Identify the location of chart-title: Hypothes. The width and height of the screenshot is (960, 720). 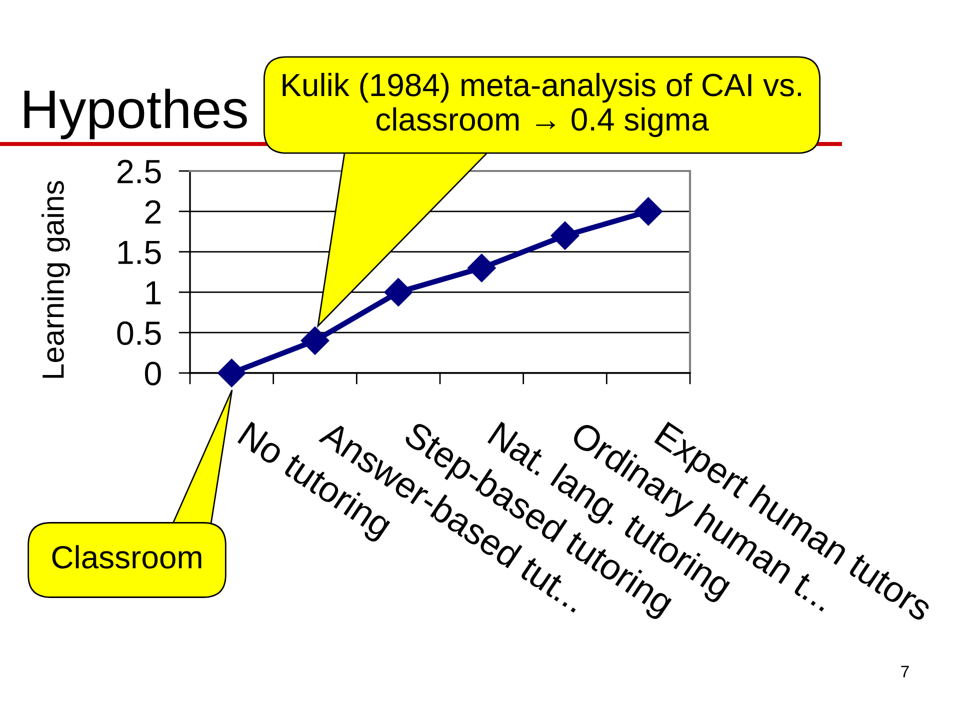
(135, 114).